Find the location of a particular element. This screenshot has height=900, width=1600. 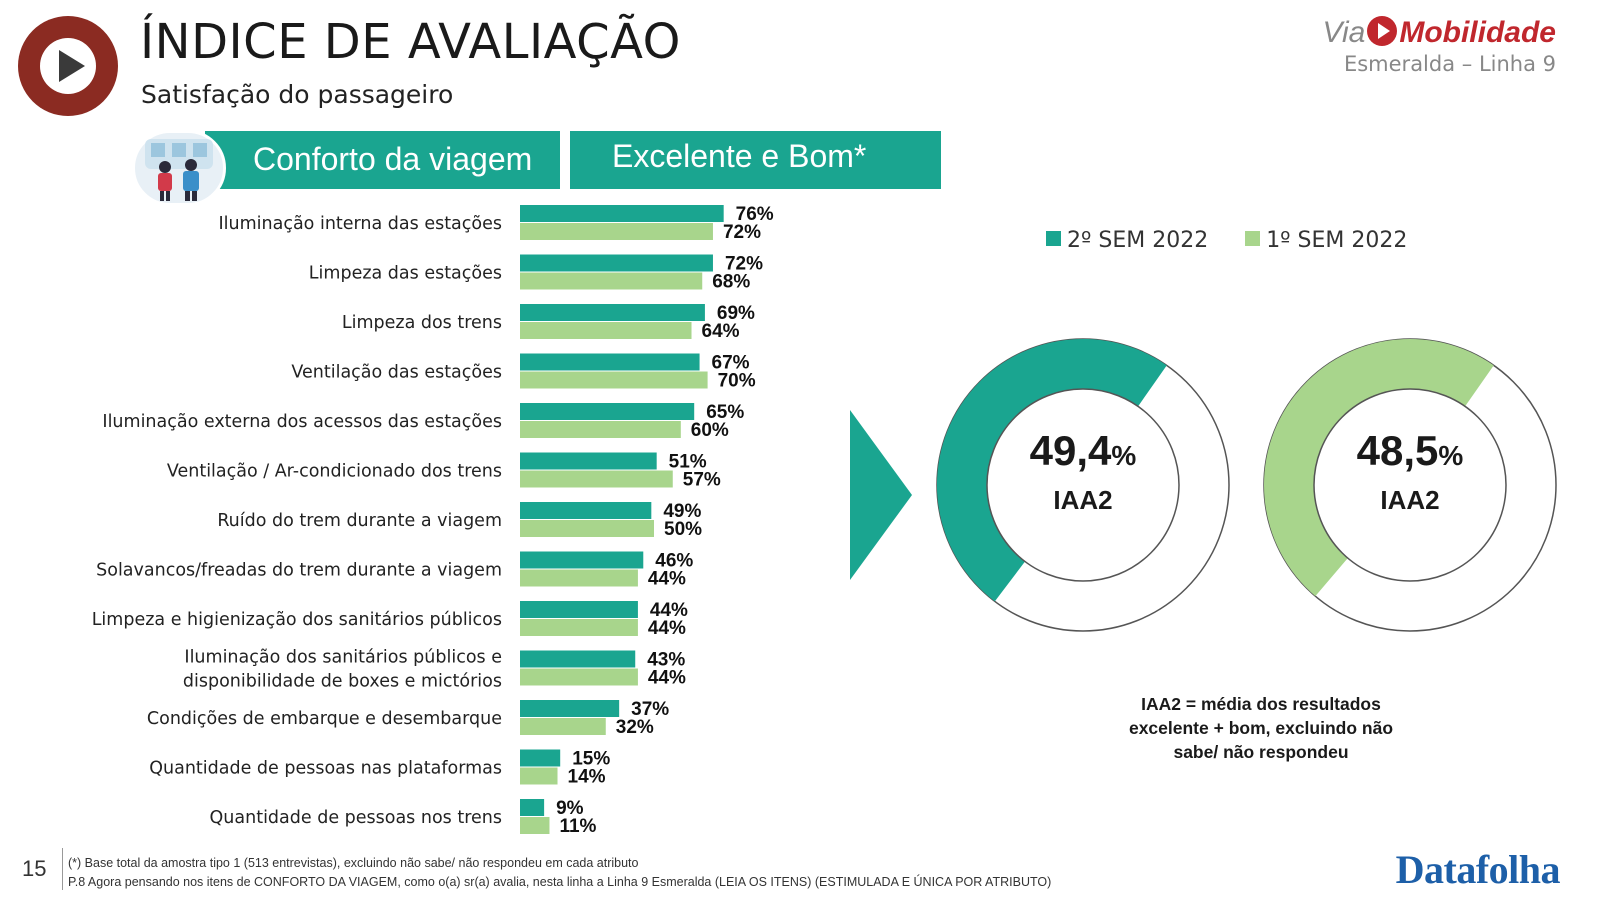

data-label: 64% is located at coordinates (721, 331).